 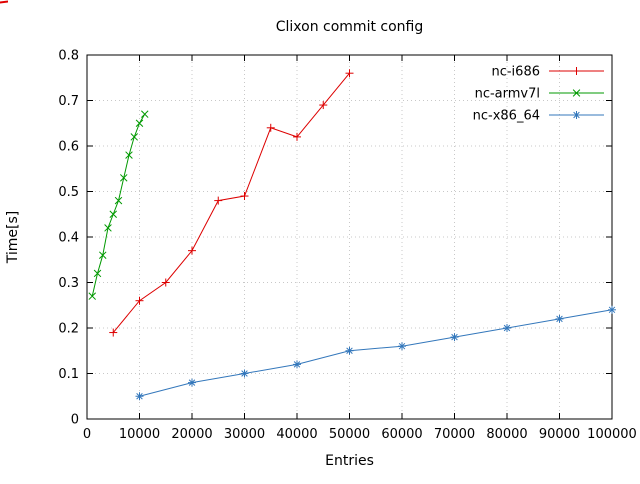 What do you see at coordinates (506, 116) in the screenshot?
I see `legend-label-nc-x86_64: nc-x86_64` at bounding box center [506, 116].